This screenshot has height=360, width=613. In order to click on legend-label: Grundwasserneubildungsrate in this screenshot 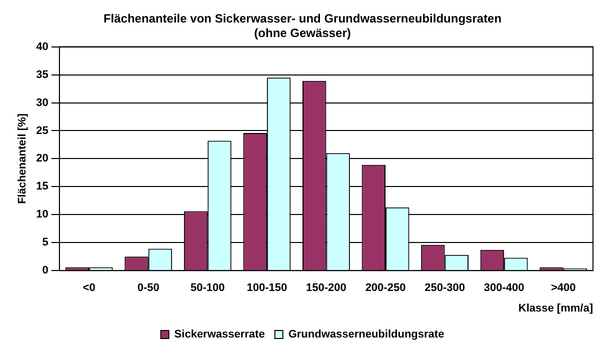, I will do `click(366, 334)`.